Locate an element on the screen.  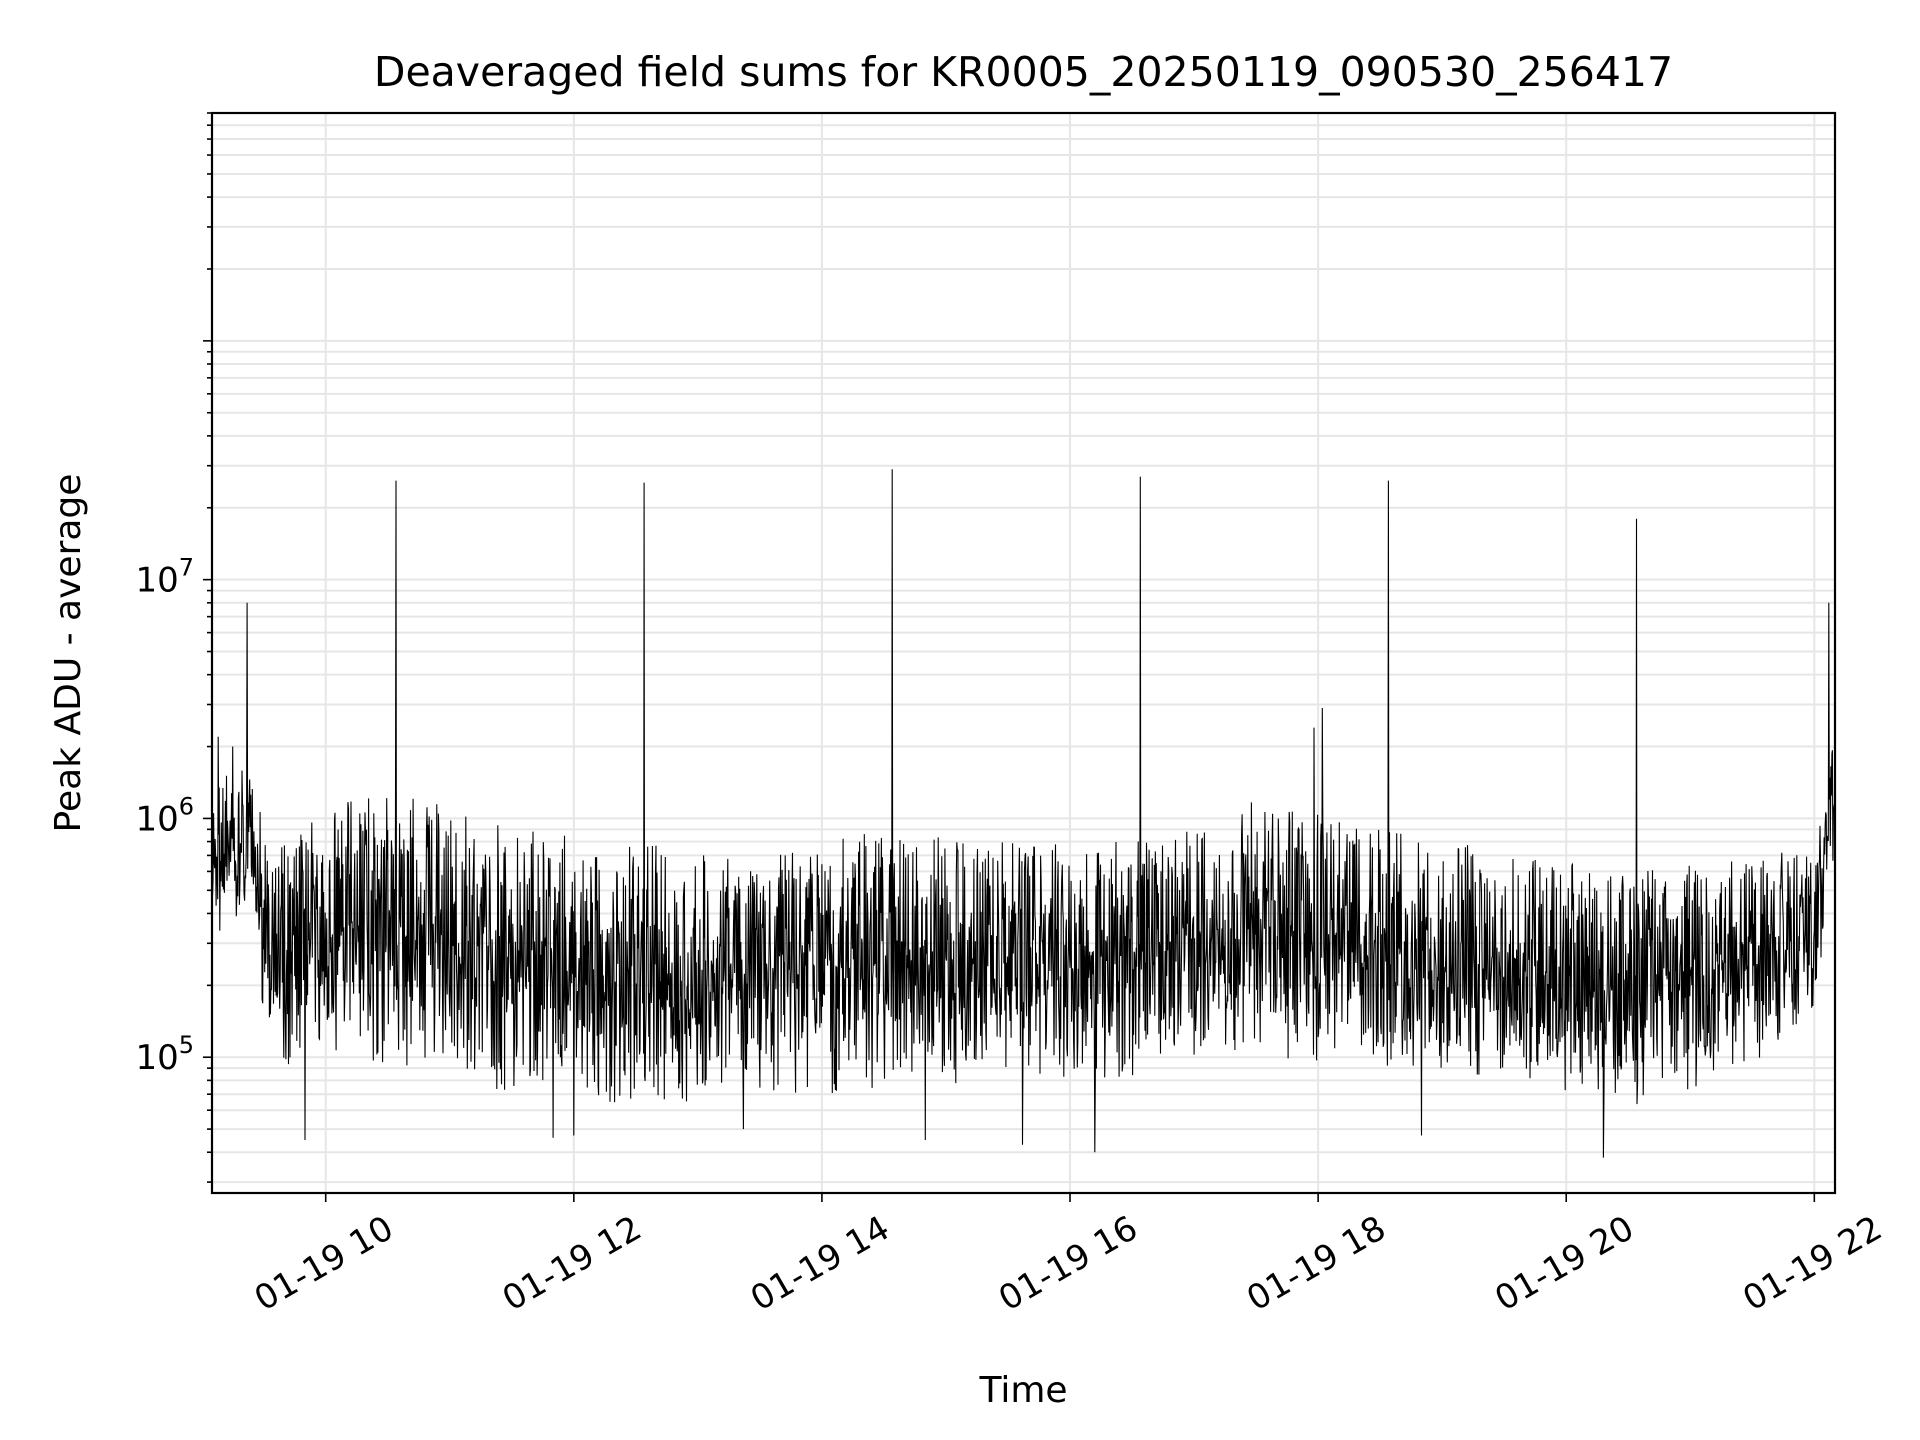
y-tick-label: 10⁷ is located at coordinates (164, 577).